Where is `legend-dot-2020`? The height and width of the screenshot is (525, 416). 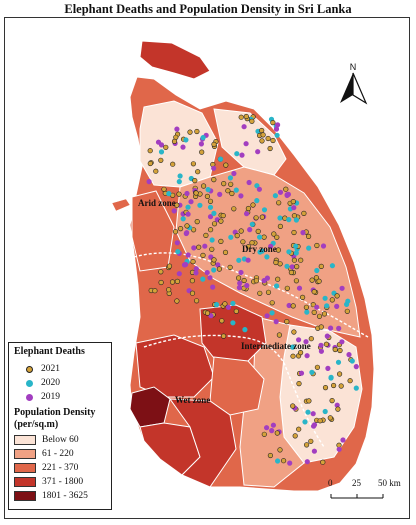
legend-dot-2020 is located at coordinates (29, 383).